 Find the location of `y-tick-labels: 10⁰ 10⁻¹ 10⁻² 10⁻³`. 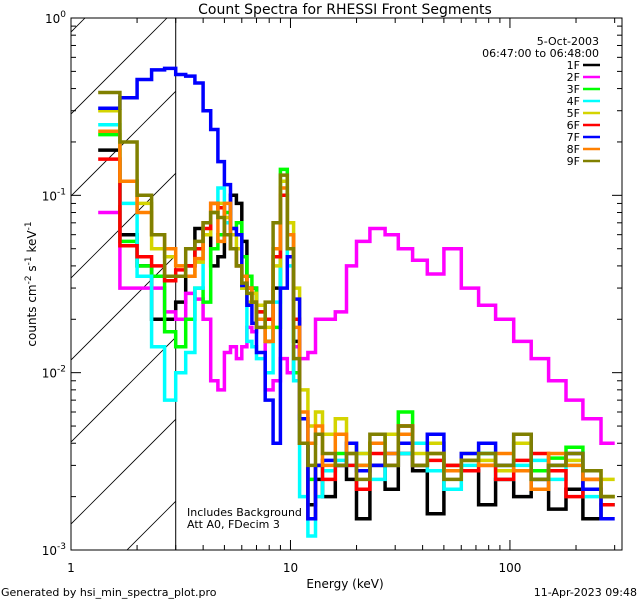

y-tick-labels: 10⁰ 10⁻¹ 10⁻² 10⁻³ is located at coordinates (54, 284).